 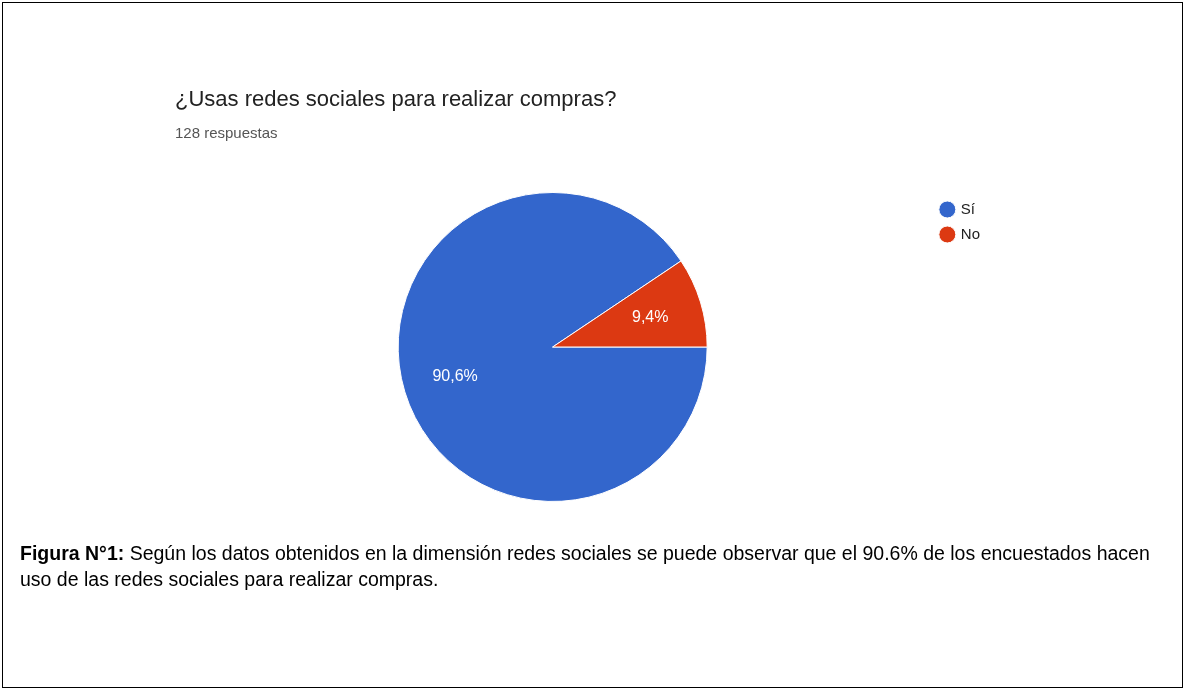 What do you see at coordinates (585, 566) in the screenshot?
I see `text: Figura N°1: Según los datos obtenidos en la dimensión redes sociales se puede observar que el 90.6% de los encuestados hacen uso de las redes sociales para realizar compras.` at bounding box center [585, 566].